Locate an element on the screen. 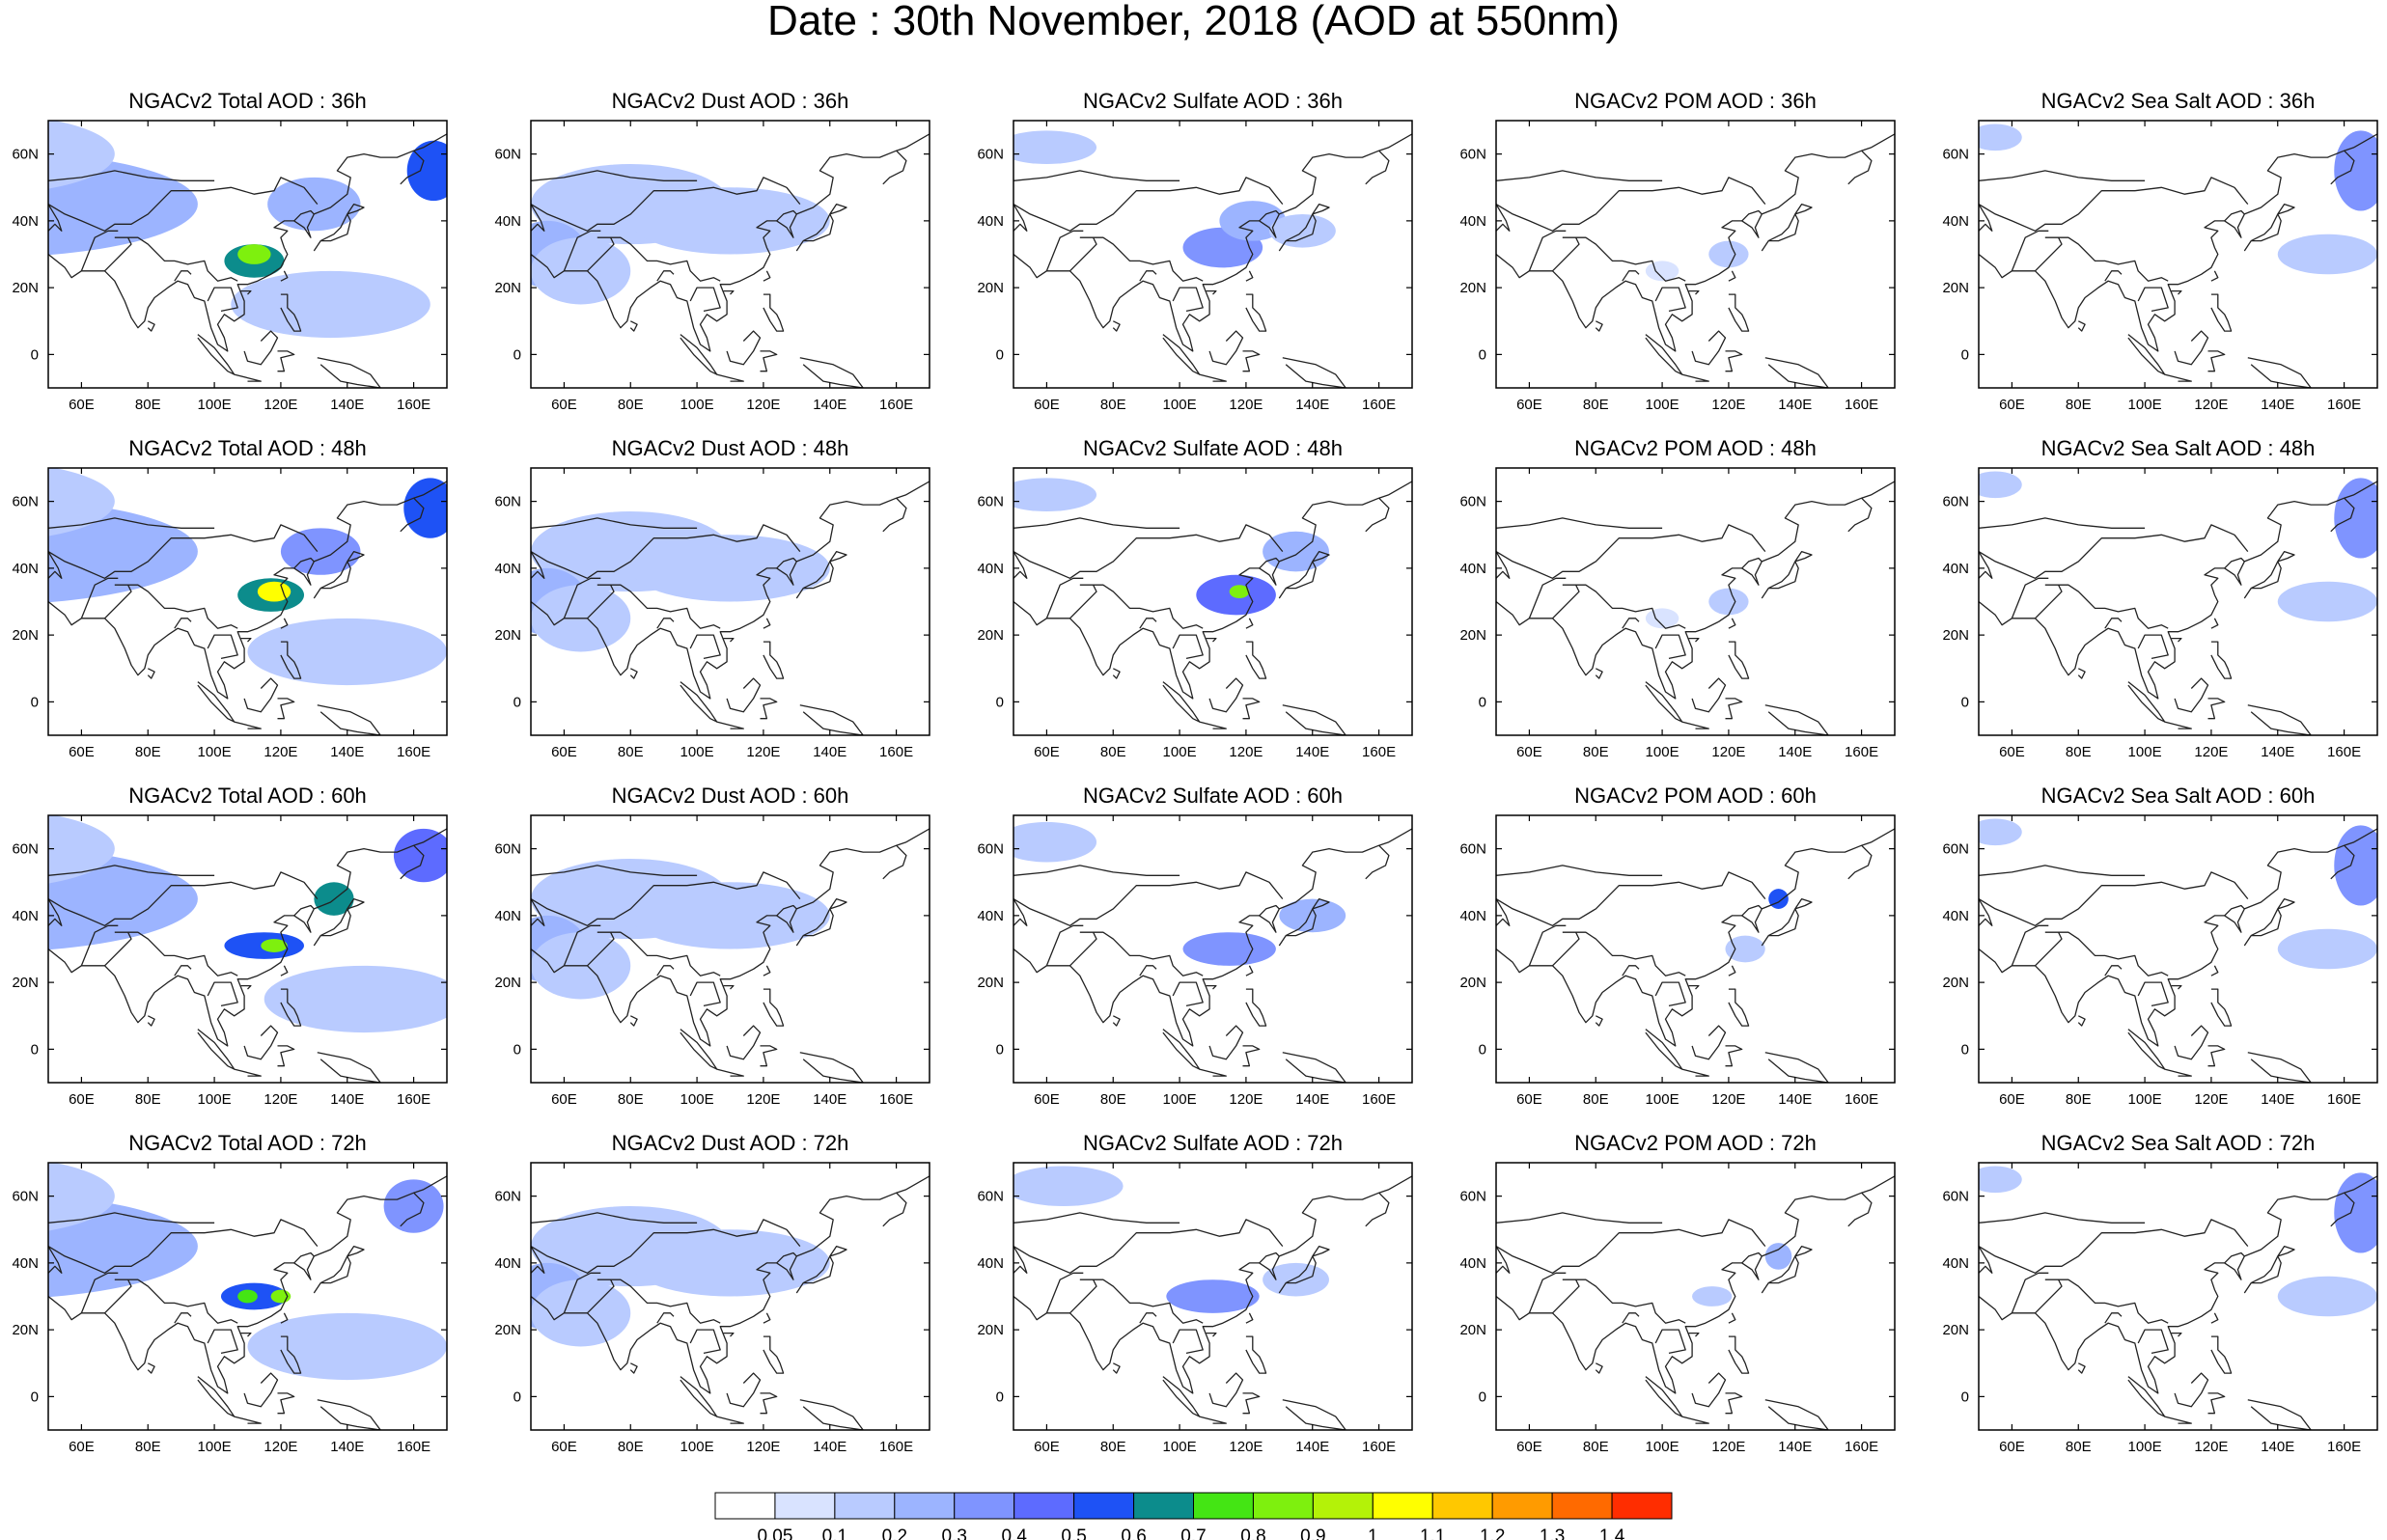 This screenshot has height=1540, width=2387. panel-title: NGACv2 Total AOD : 72h is located at coordinates (247, 1143).